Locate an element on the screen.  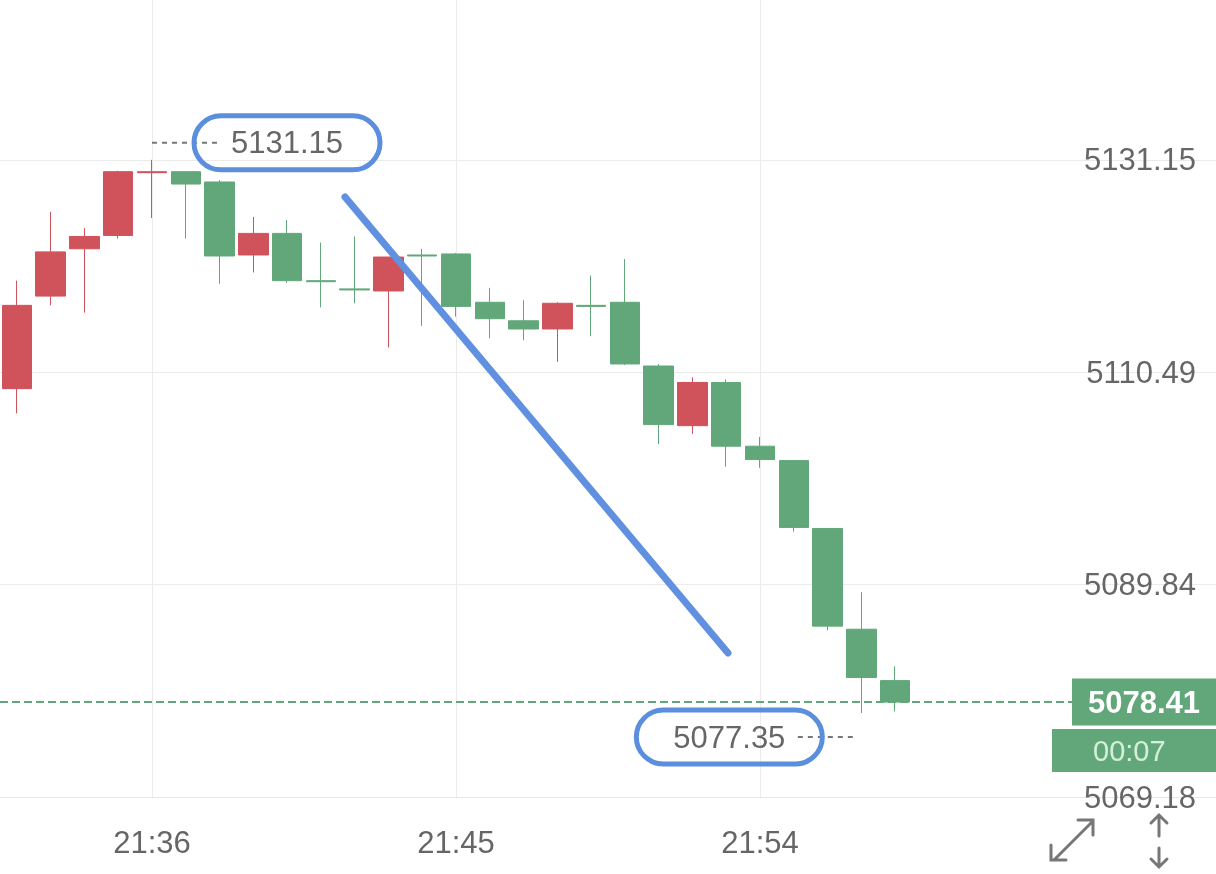
y-tick-label: 5089.84 is located at coordinates (1139, 585).